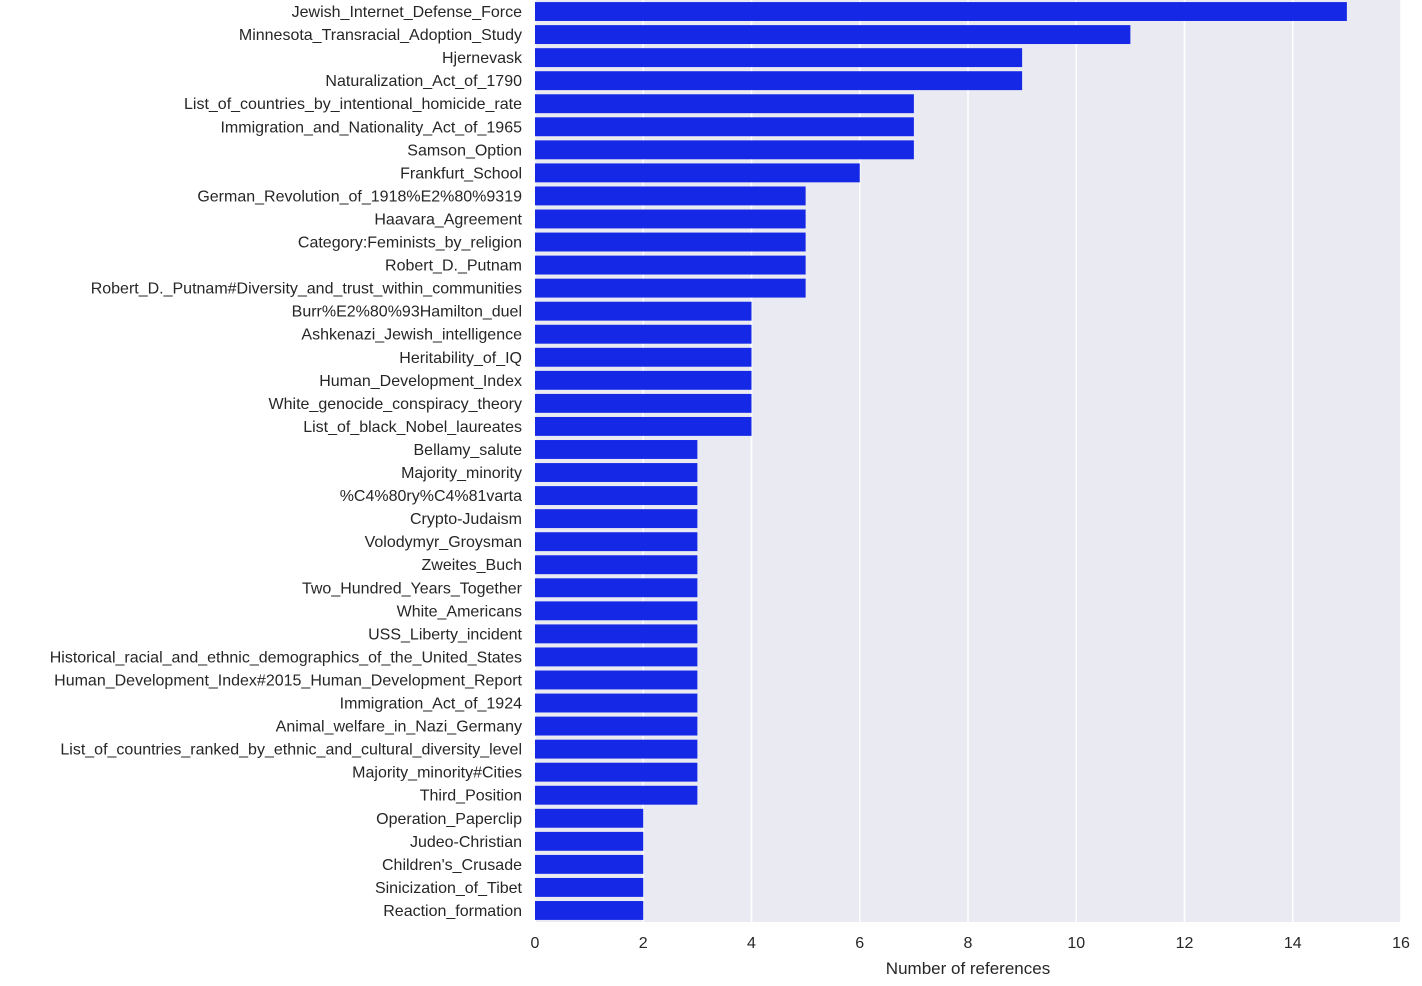 This screenshot has height=986, width=1422. Describe the element at coordinates (472, 565) in the screenshot. I see `category-label: Zweites_Buch` at that location.